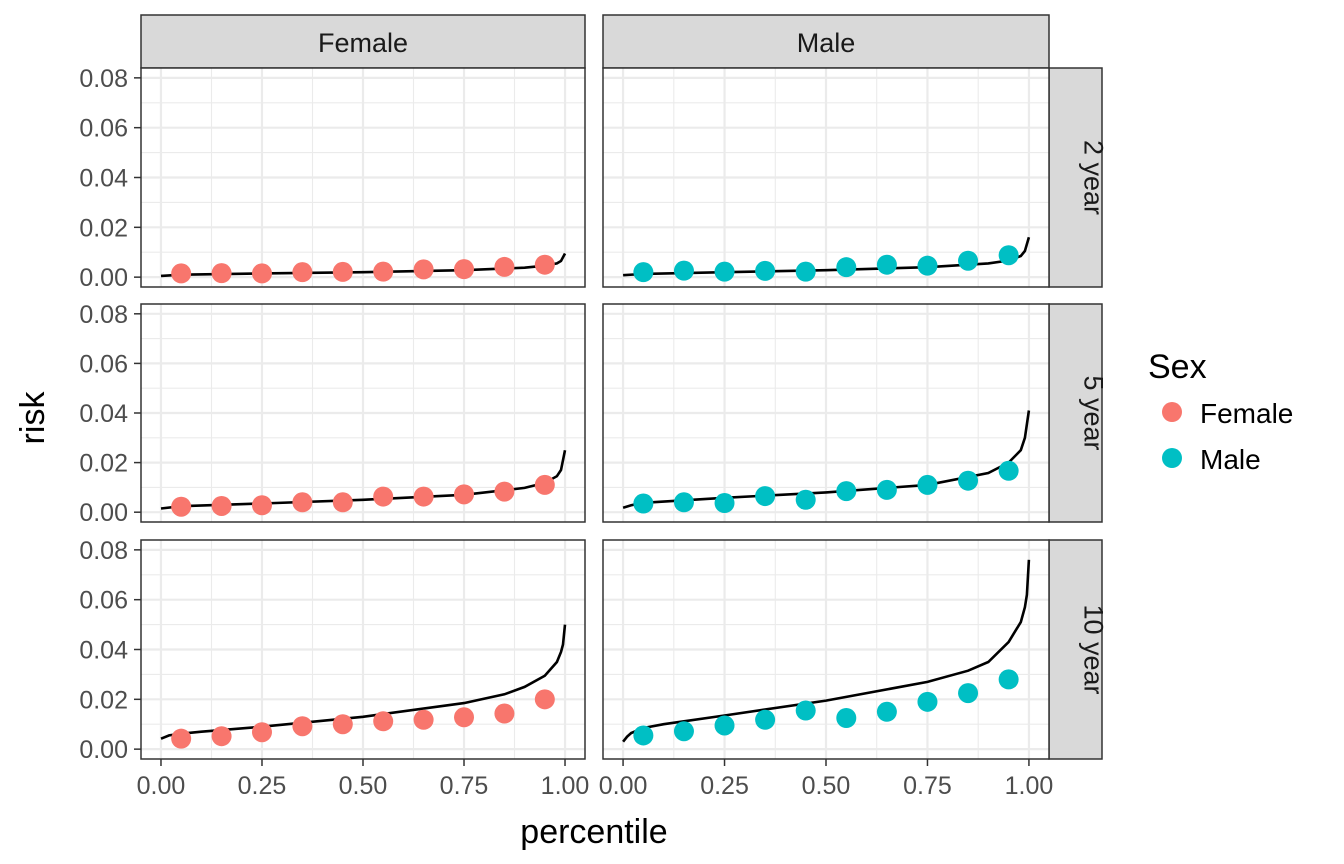  What do you see at coordinates (1172, 458) in the screenshot?
I see `legend-key-male` at bounding box center [1172, 458].